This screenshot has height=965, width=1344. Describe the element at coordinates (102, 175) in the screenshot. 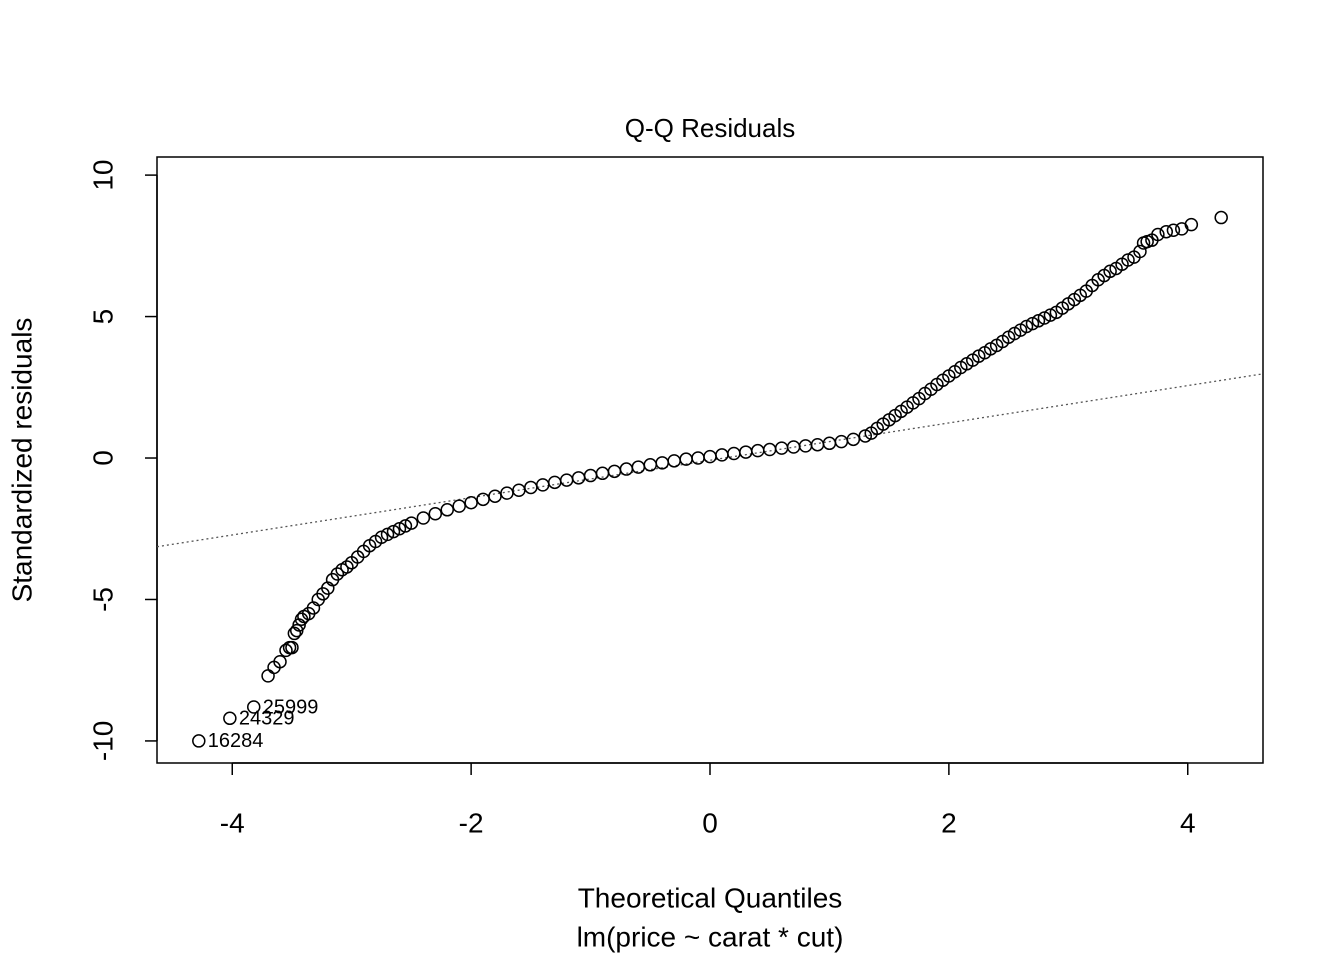

I see `y-tick-label: 10` at that location.